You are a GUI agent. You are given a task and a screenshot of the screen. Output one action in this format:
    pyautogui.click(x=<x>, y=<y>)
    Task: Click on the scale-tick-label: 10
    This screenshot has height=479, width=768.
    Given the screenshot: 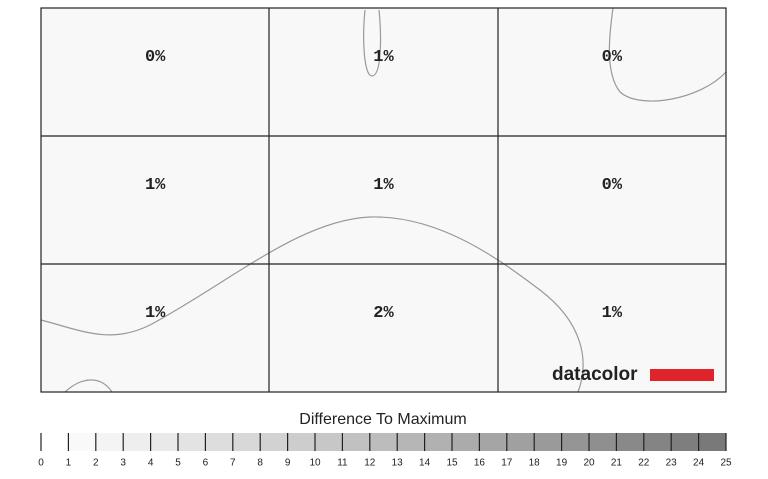 What is the action you would take?
    pyautogui.click(x=315, y=463)
    